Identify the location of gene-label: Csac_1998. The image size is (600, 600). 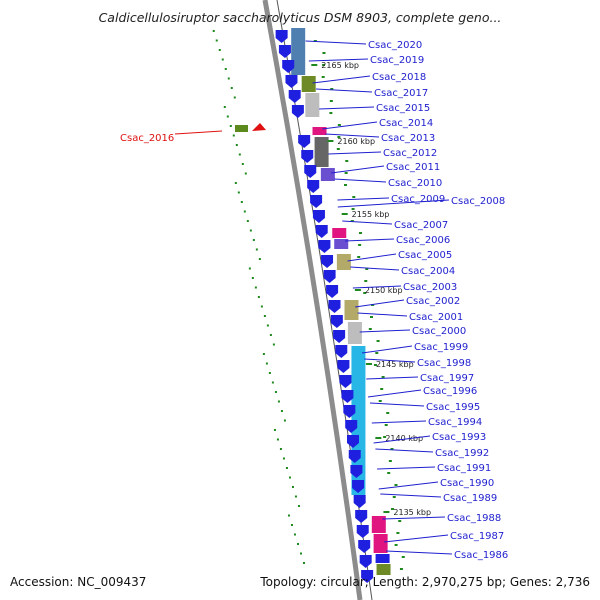
(444, 363).